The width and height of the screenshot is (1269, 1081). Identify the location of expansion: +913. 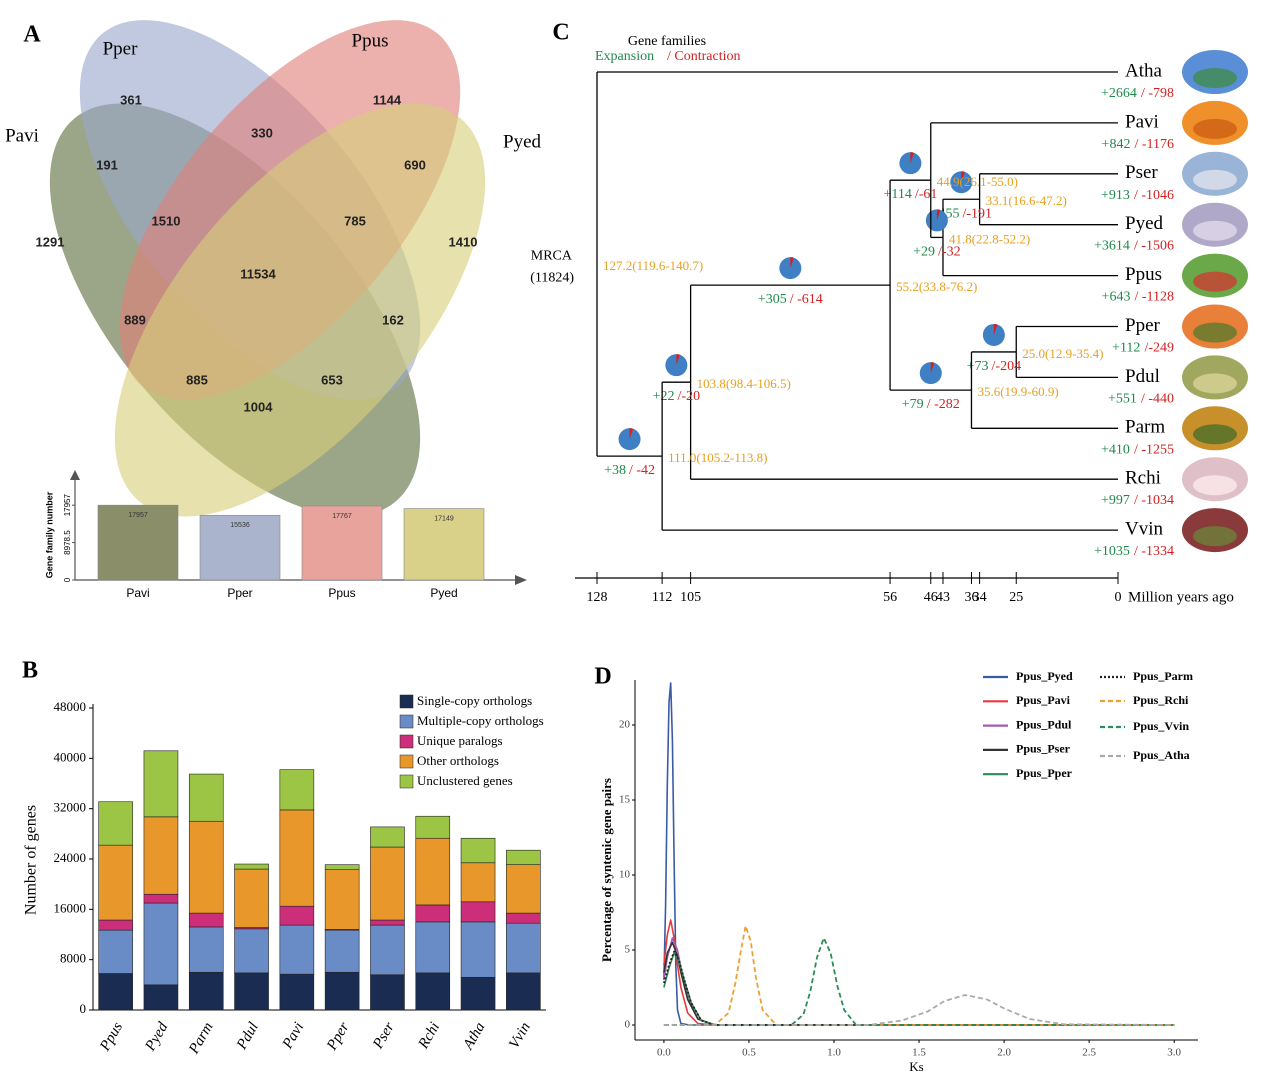
(1115, 195).